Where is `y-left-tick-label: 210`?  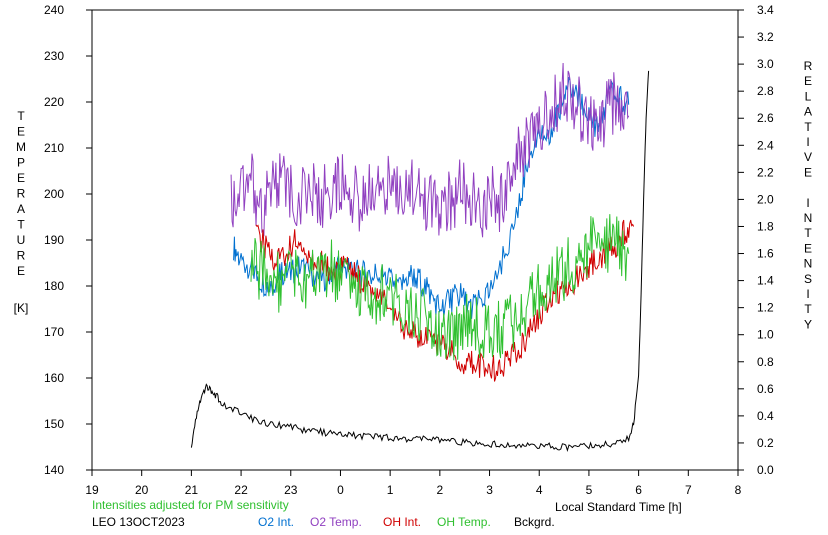 y-left-tick-label: 210 is located at coordinates (54, 148).